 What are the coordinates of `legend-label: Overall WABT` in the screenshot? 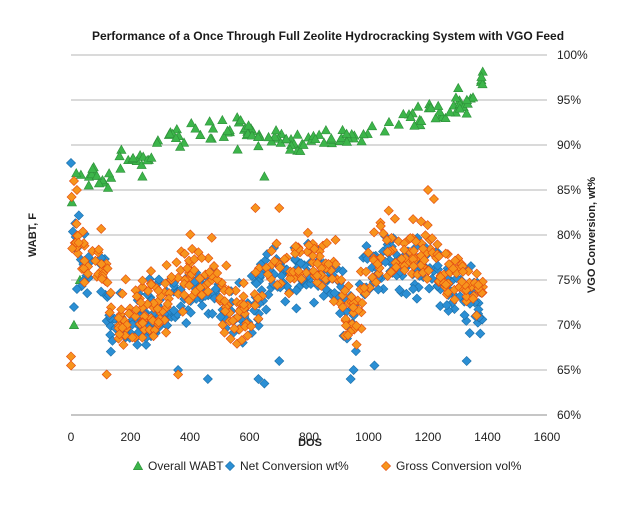 It's located at (186, 466).